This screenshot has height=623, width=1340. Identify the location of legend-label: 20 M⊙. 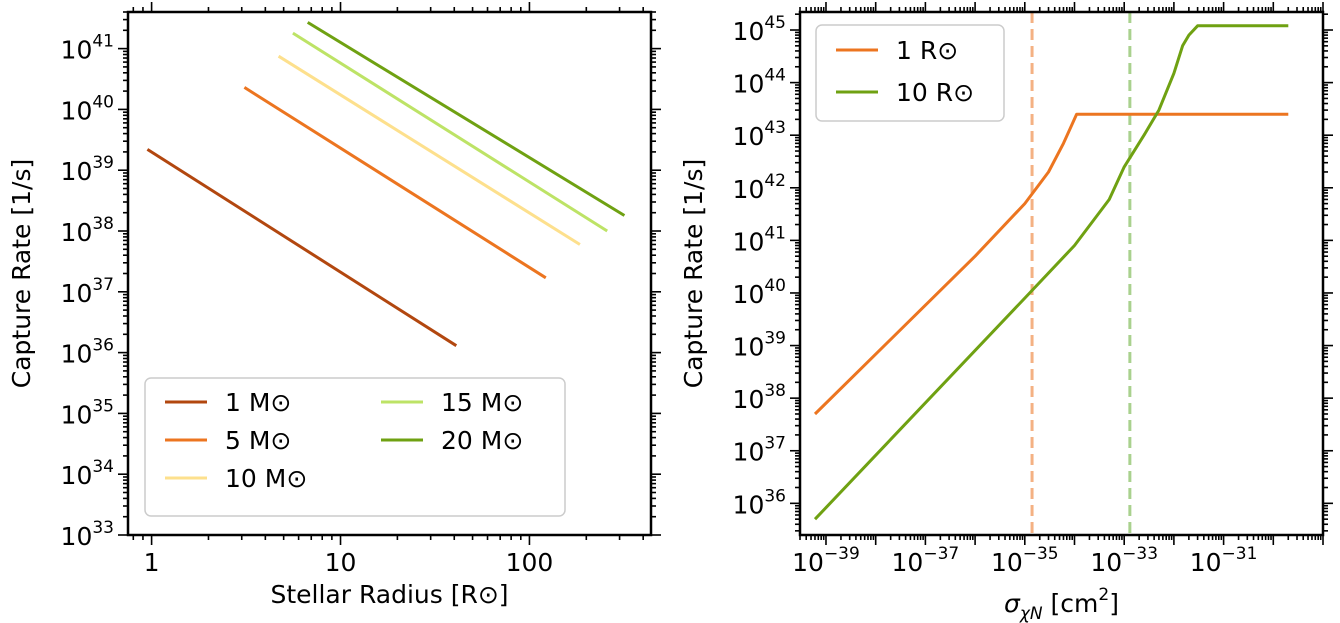
(482, 440).